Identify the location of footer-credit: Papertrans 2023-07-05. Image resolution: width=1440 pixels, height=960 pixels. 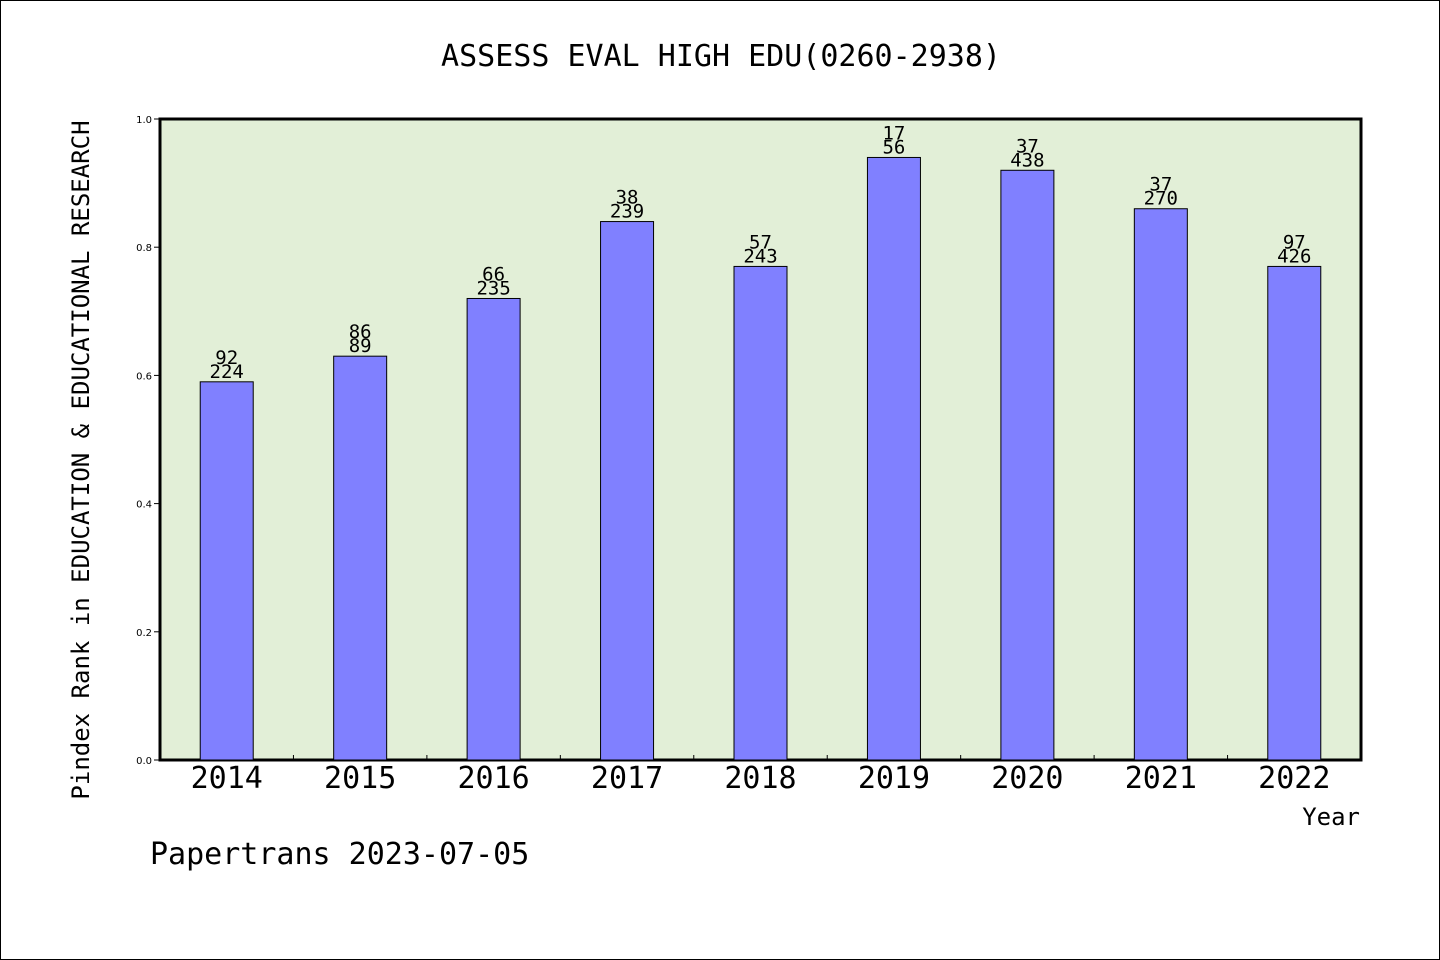
(339, 854).